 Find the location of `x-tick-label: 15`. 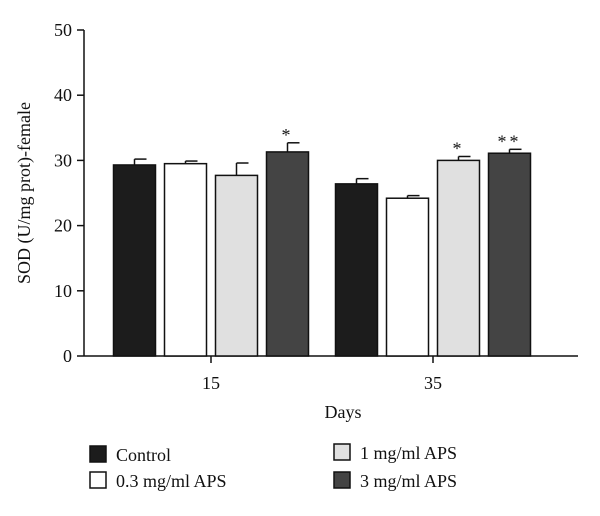

x-tick-label: 15 is located at coordinates (211, 383).